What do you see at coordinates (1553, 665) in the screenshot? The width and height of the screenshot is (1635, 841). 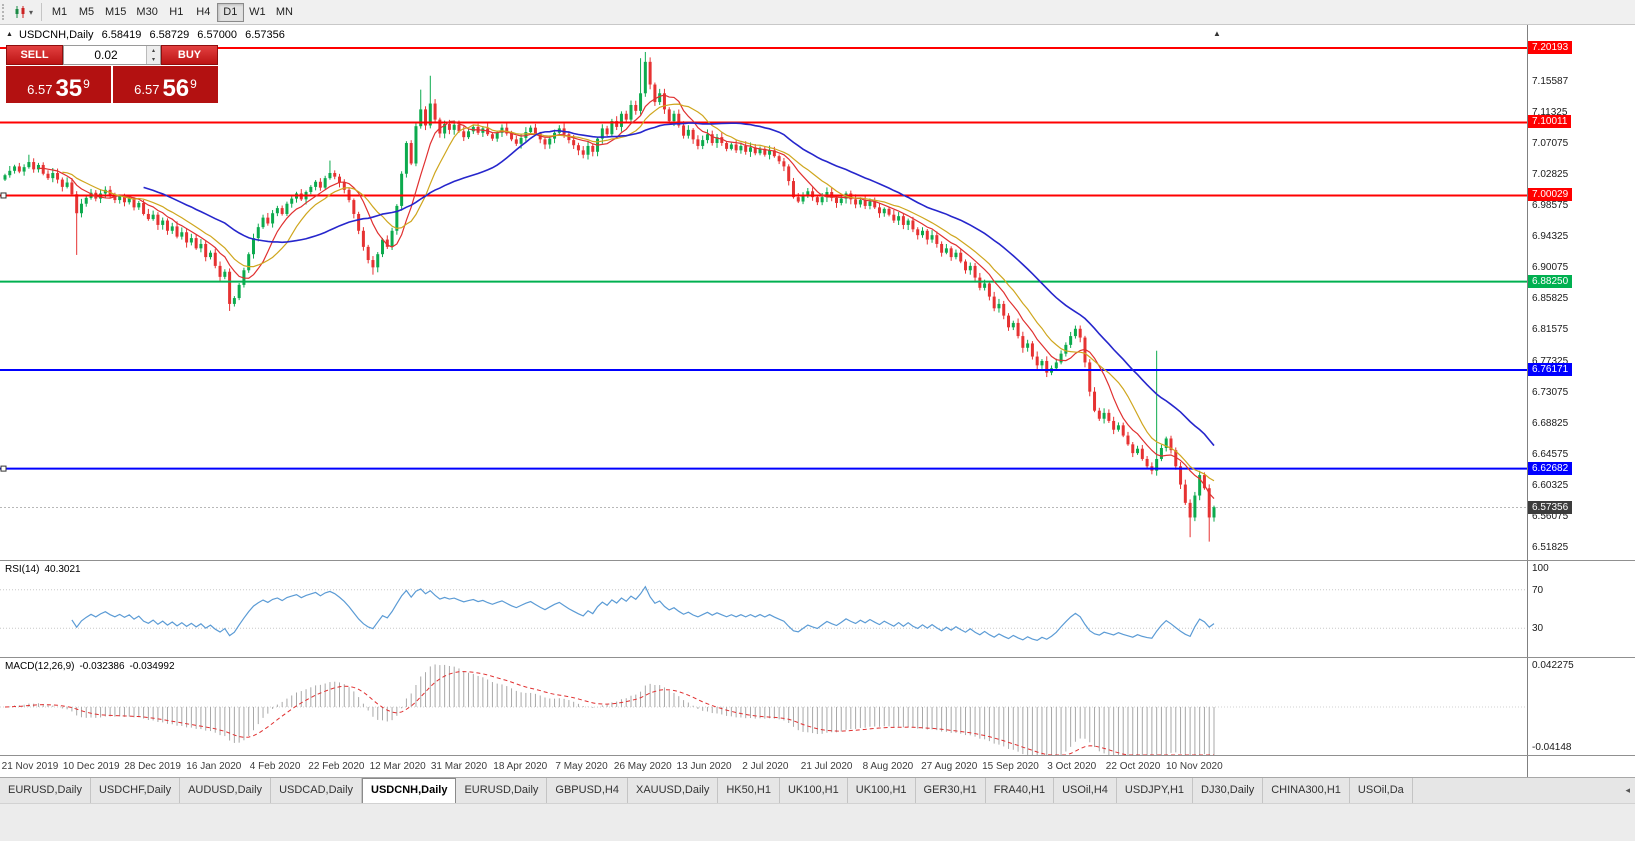 I see `macd-tick-label: 0.042275` at bounding box center [1553, 665].